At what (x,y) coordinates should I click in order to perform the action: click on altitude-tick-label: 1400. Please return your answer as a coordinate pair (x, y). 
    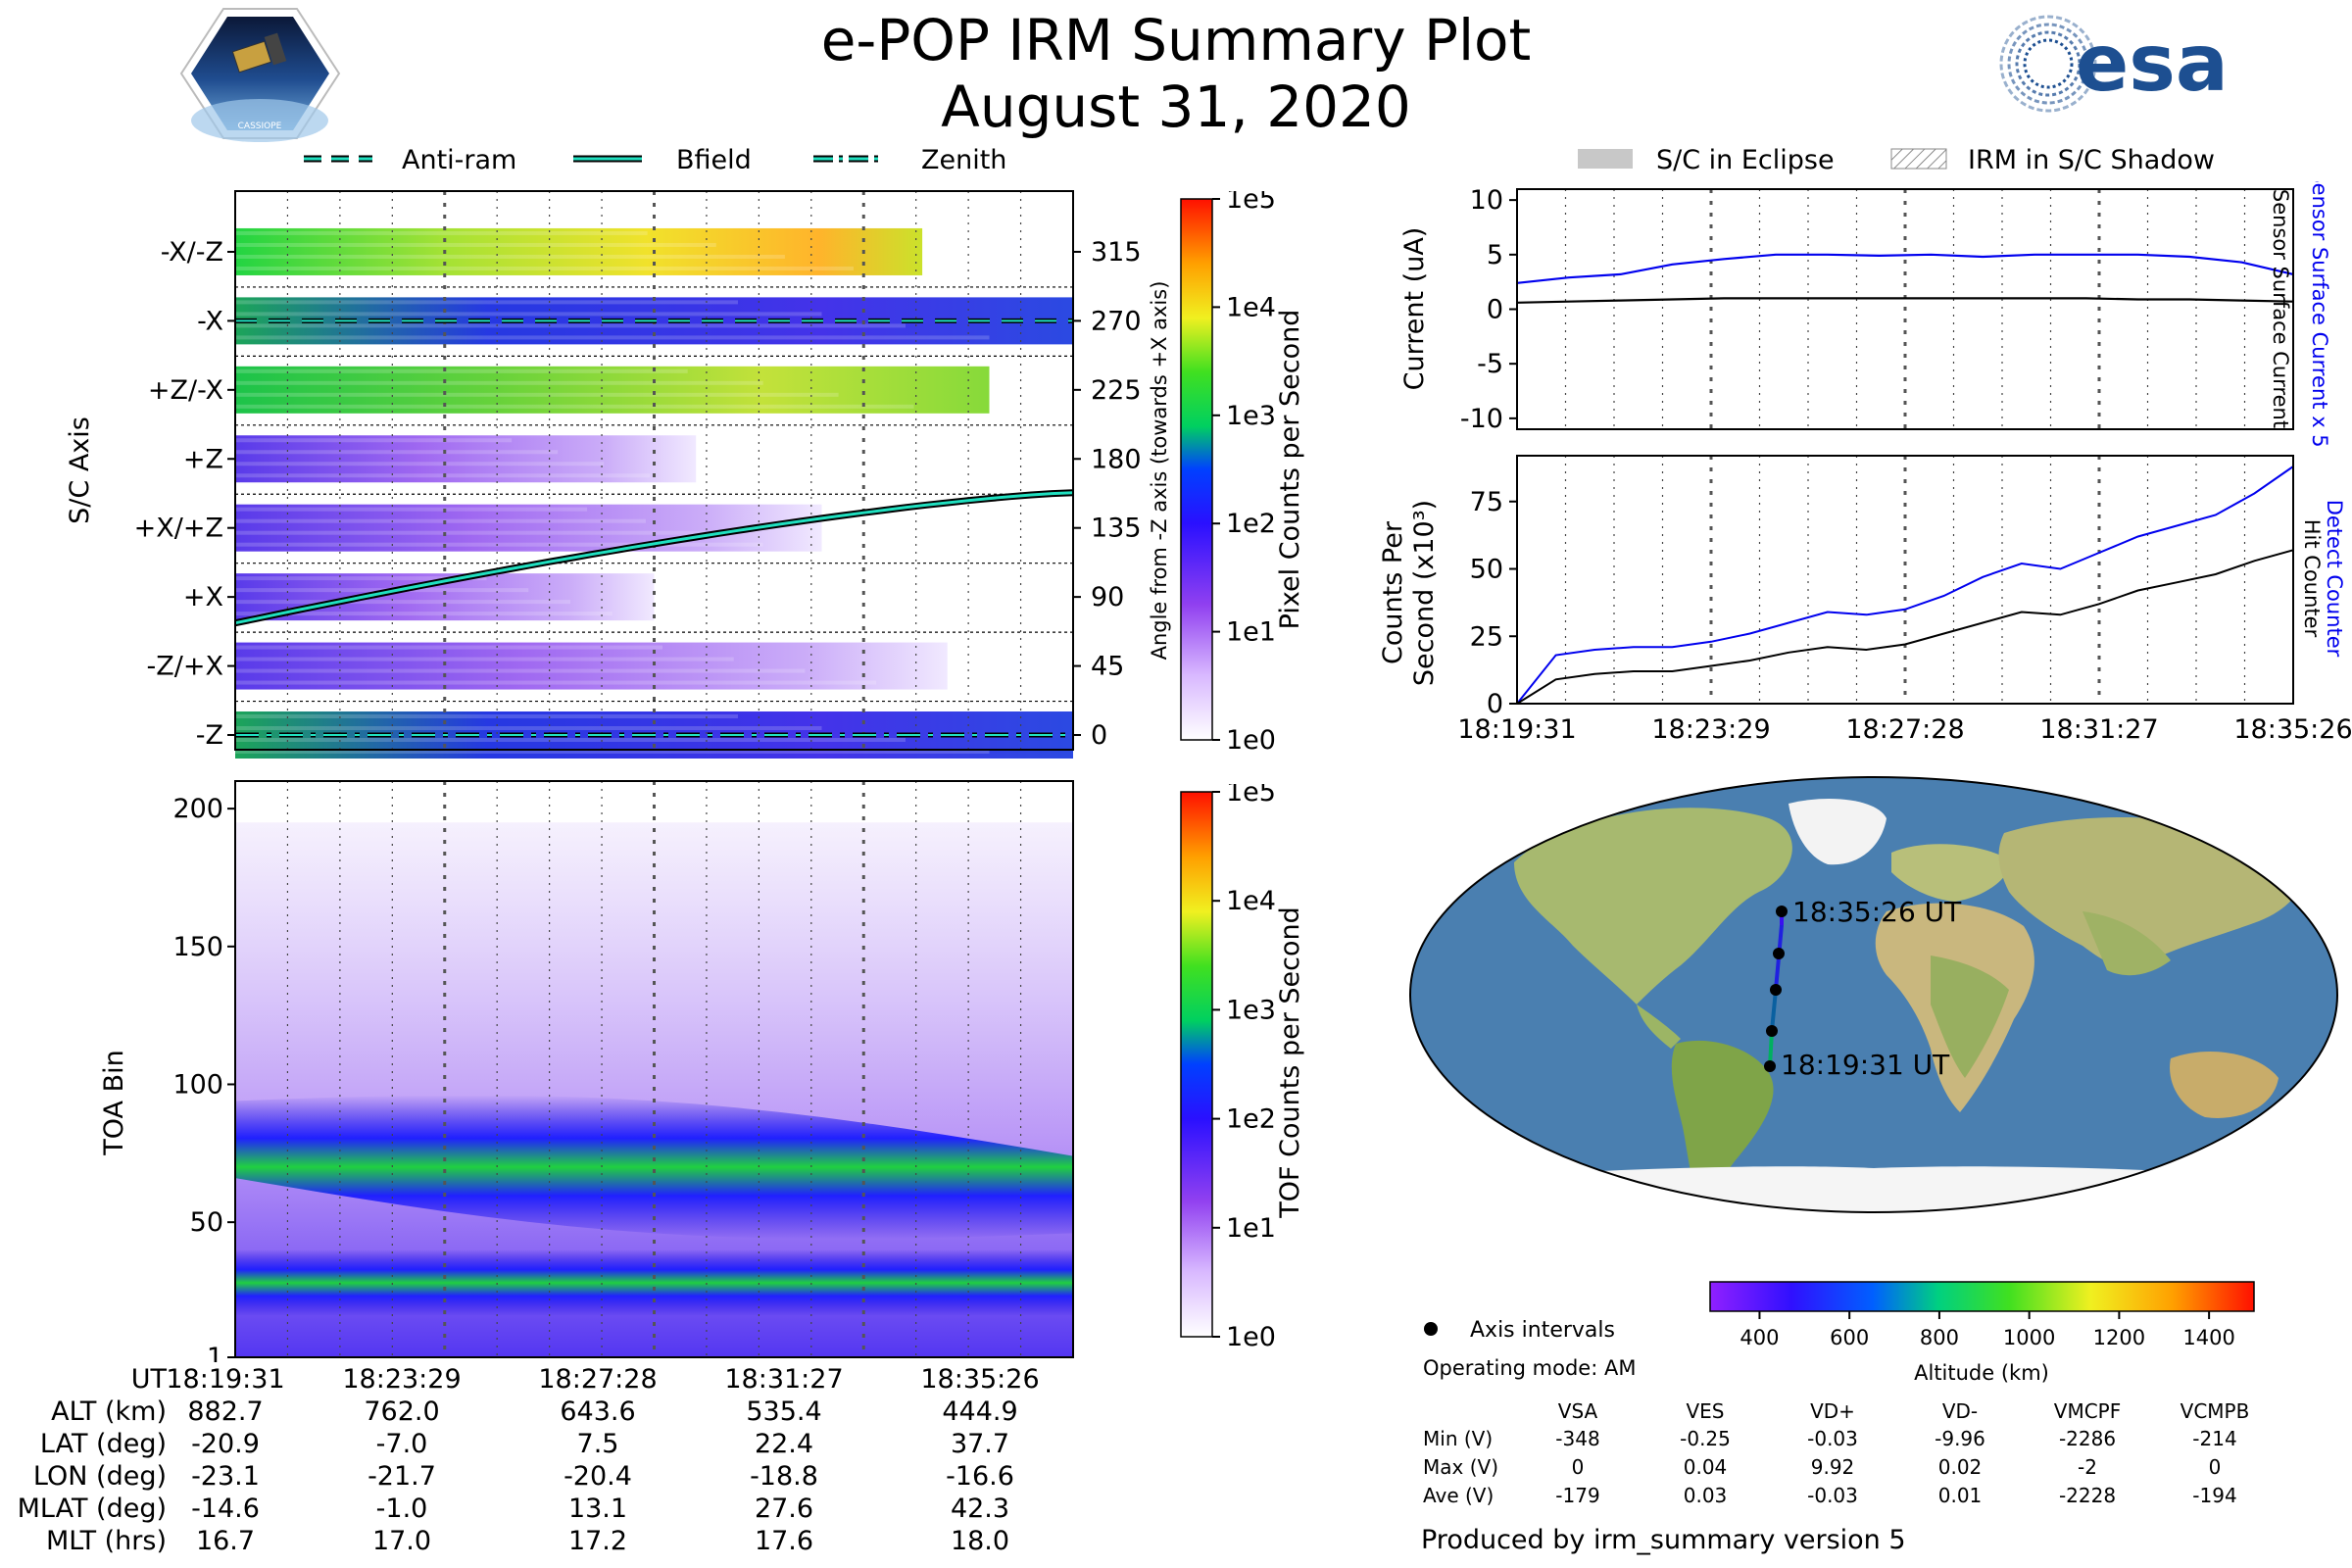
    Looking at the image, I should click on (2208, 1337).